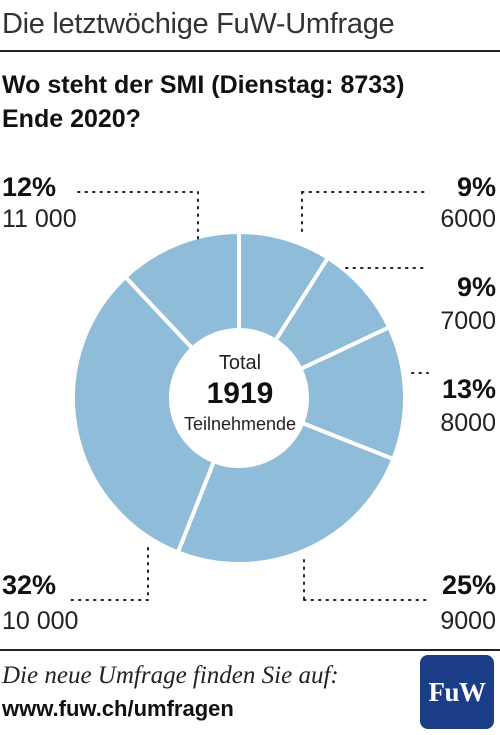  Describe the element at coordinates (29, 187) in the screenshot. I see `slice-label-pct-11000: 12%` at that location.